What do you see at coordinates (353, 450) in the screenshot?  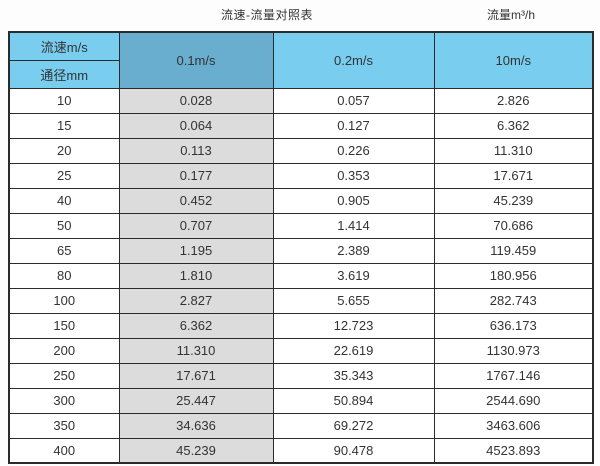 I see `flow-value-cell: 90.478` at bounding box center [353, 450].